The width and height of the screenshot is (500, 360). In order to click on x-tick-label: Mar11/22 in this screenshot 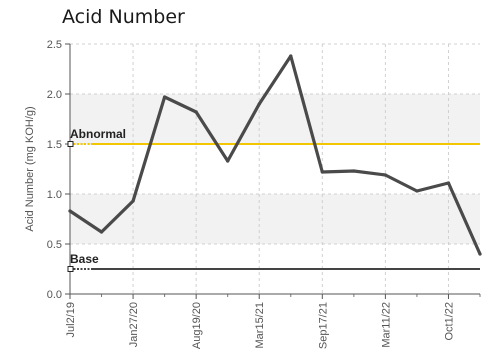, I will do `click(386, 325)`.